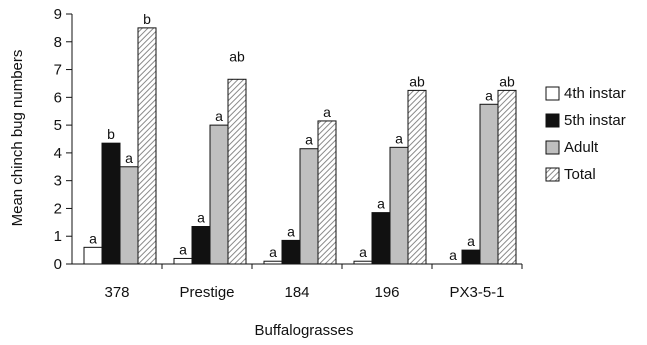  I want to click on y-tick-label: 6, so click(58, 97).